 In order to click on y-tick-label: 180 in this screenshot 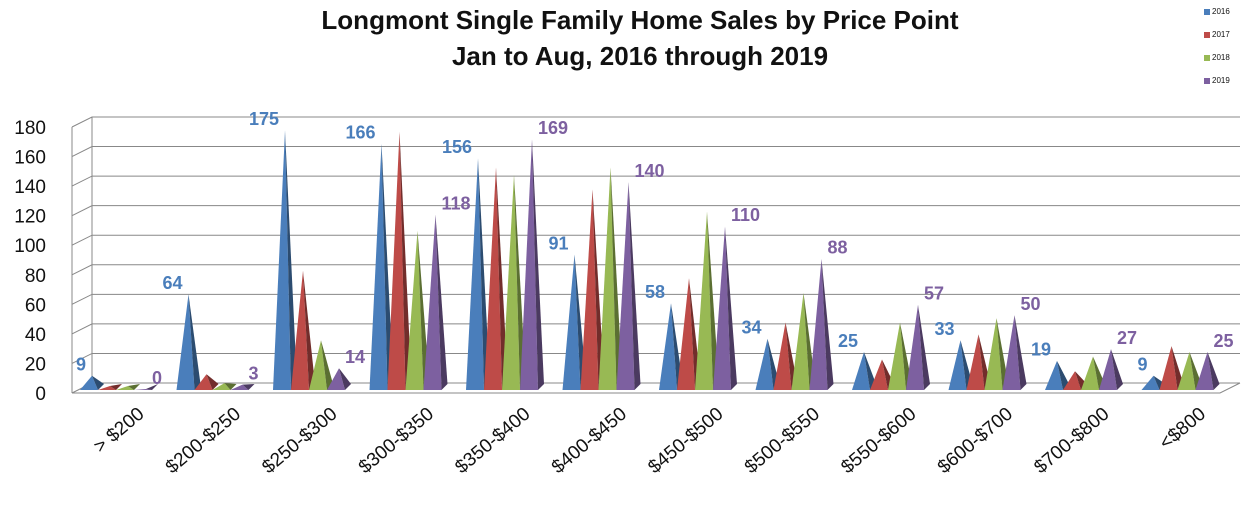, I will do `click(30, 128)`.